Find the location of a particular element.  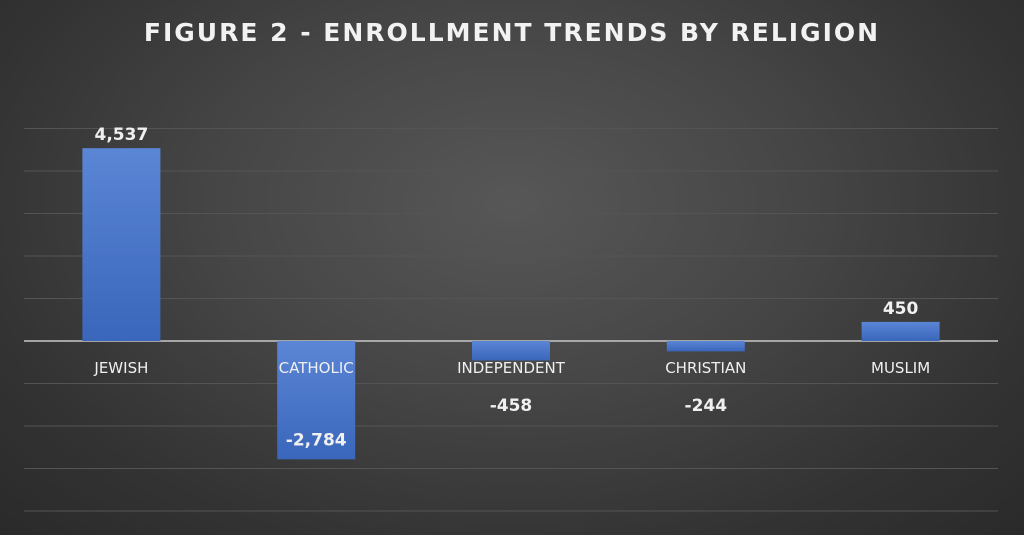

category-label: MUSLIM is located at coordinates (900, 368).